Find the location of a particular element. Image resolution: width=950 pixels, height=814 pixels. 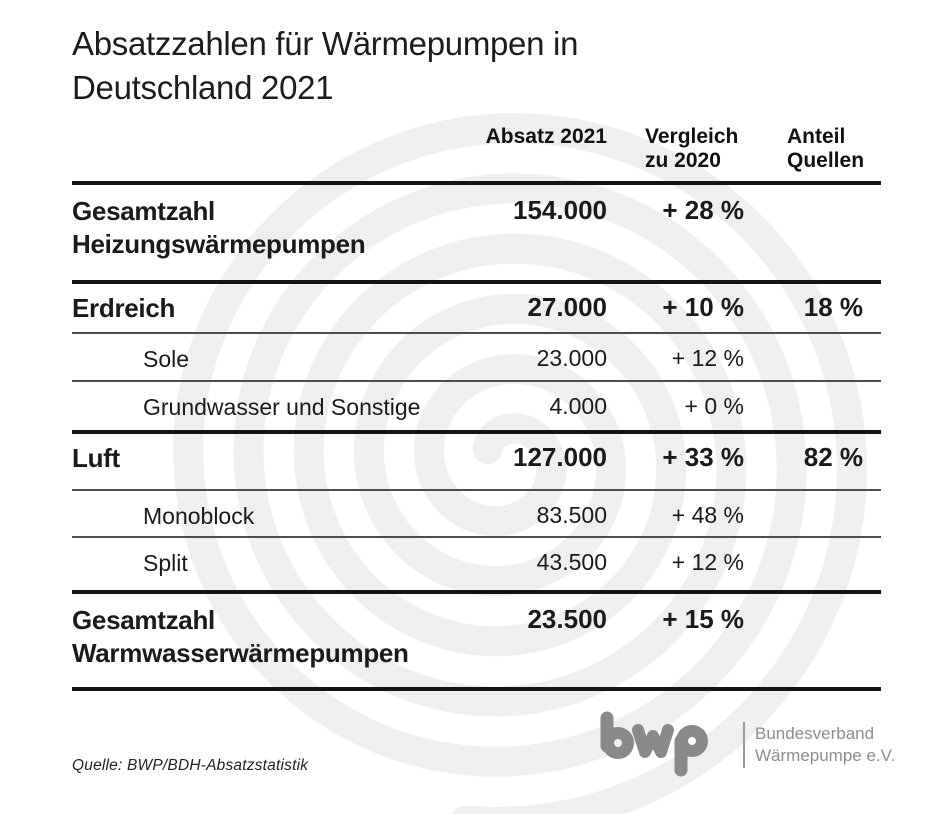

source-note: Quelle: BWP/BDH-Absatzstatistik is located at coordinates (190, 765).